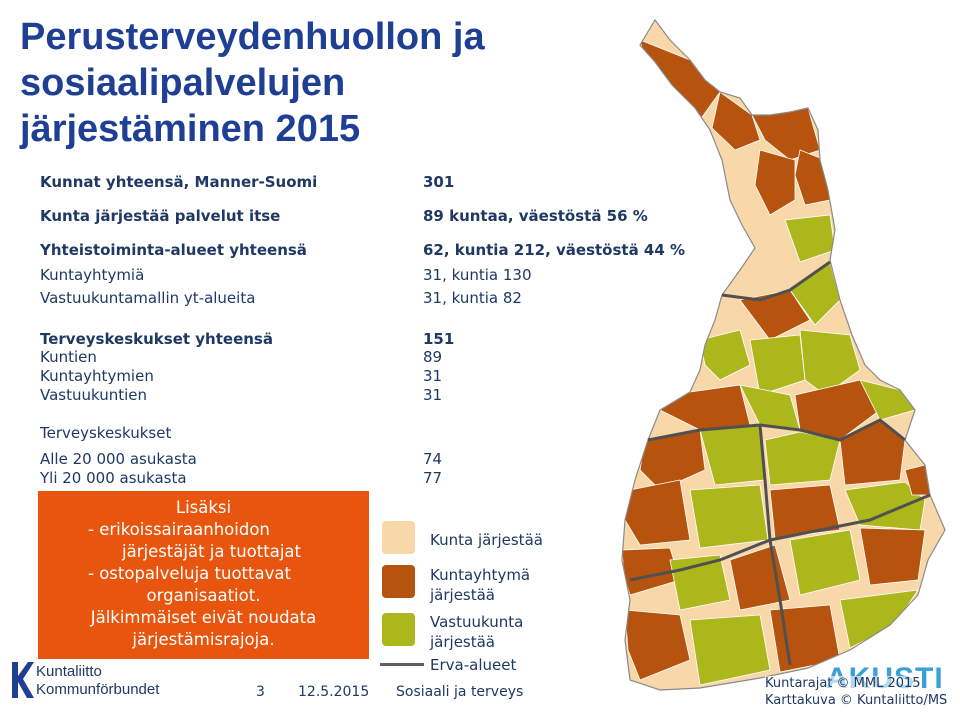  Describe the element at coordinates (473, 665) in the screenshot. I see `legend-label-erva: Erva-alueet` at that location.